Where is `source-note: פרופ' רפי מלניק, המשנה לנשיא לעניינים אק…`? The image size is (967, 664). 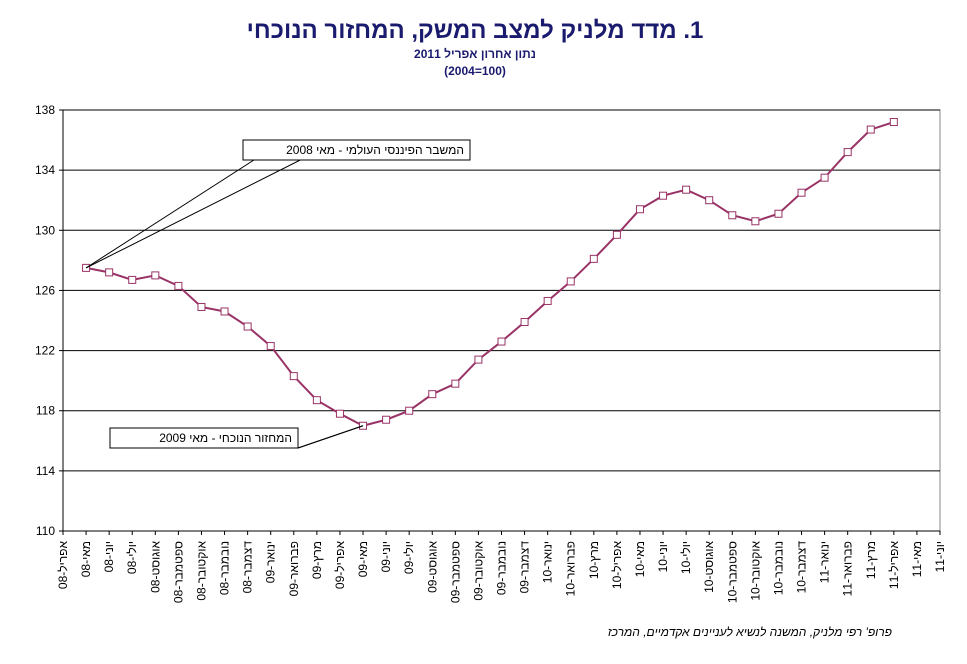
source-note: פרופ' רפי מלניק, המשנה לנשיא לעניינים אק… is located at coordinates (750, 632).